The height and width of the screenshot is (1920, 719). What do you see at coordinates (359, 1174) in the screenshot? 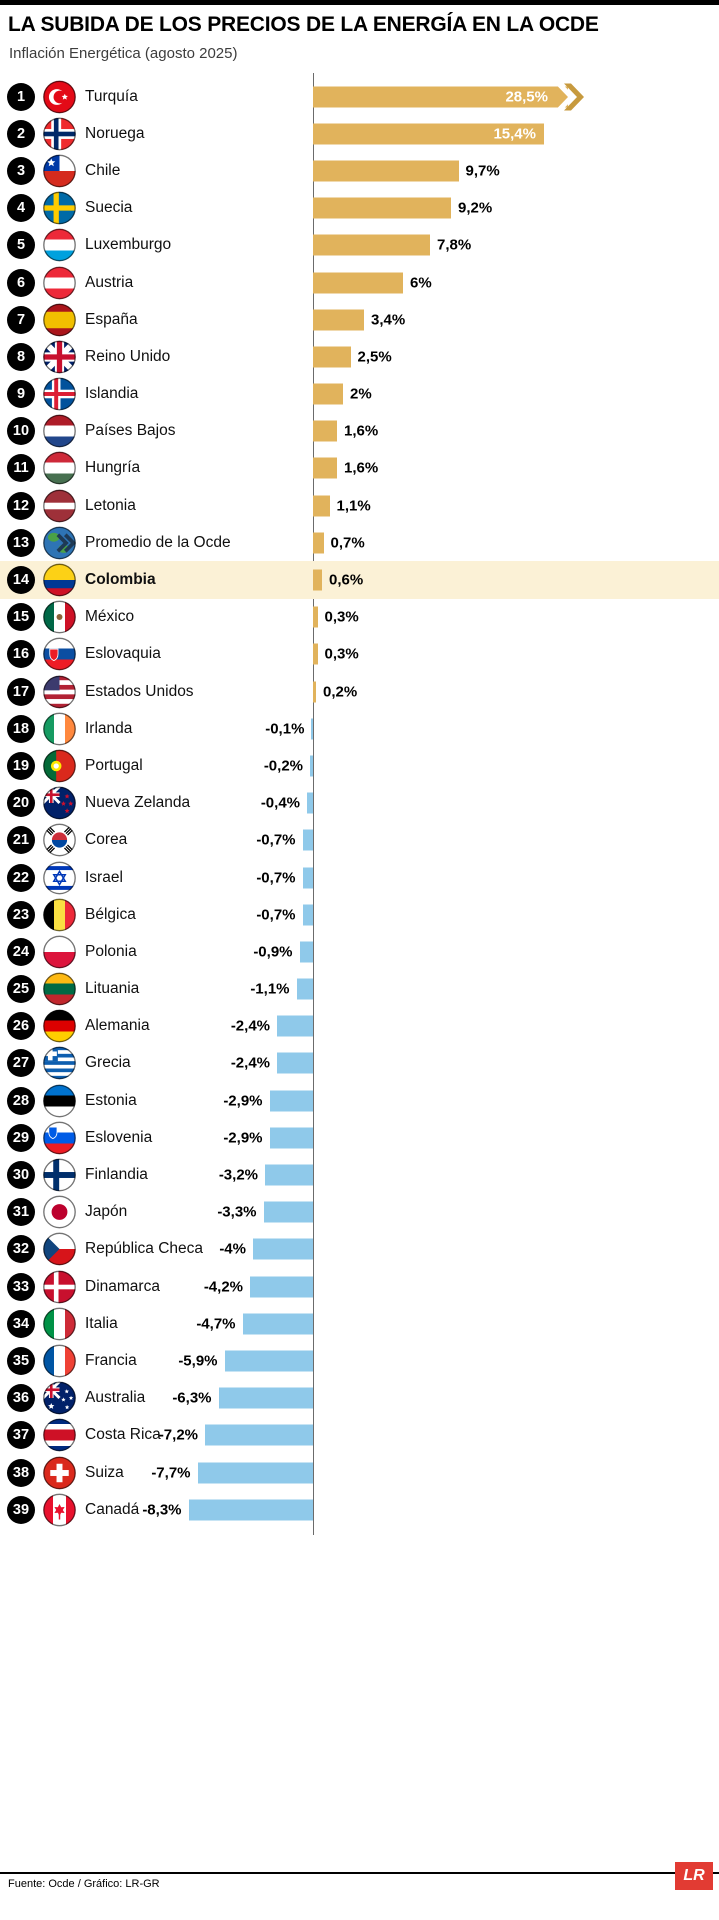
I see `country-row-30-finlandia: 30 Finlandia -3,2%` at bounding box center [359, 1174].